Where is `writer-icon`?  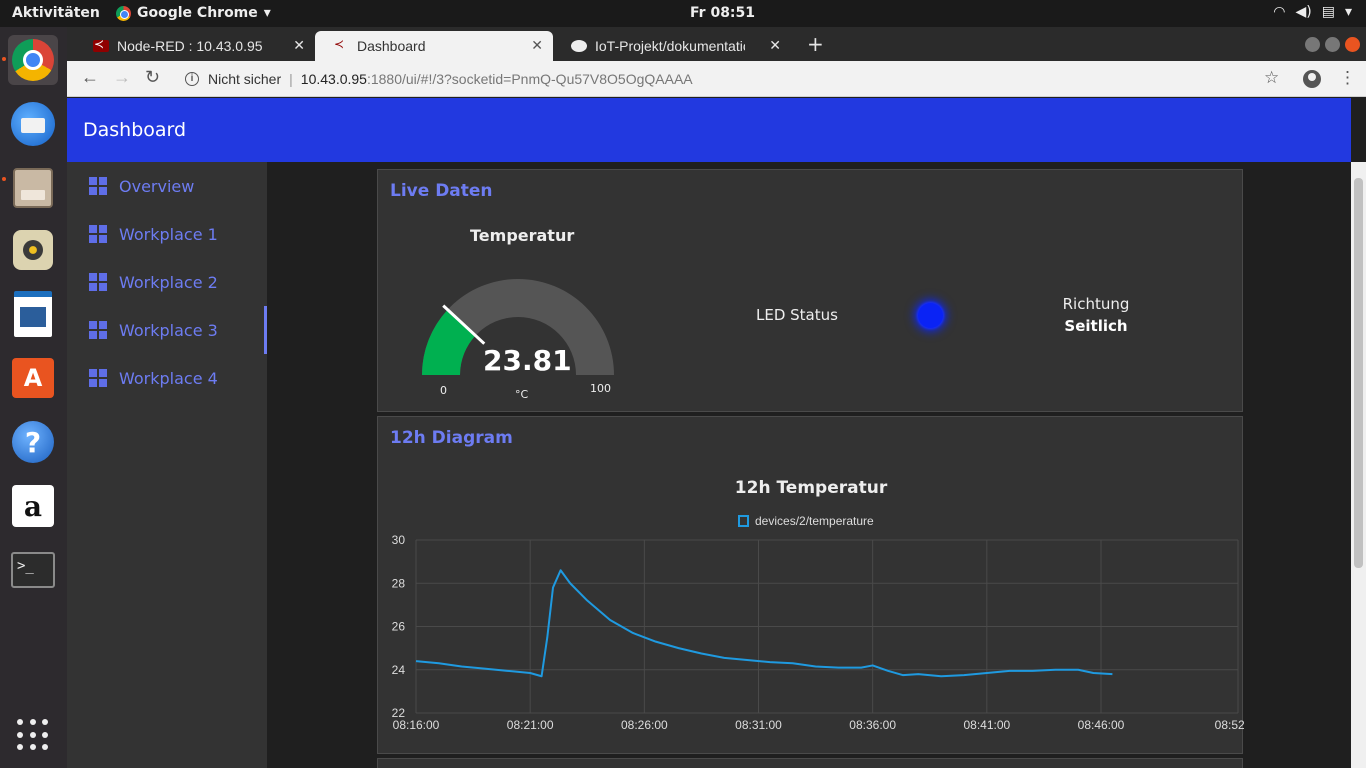
writer-icon is located at coordinates (33, 314).